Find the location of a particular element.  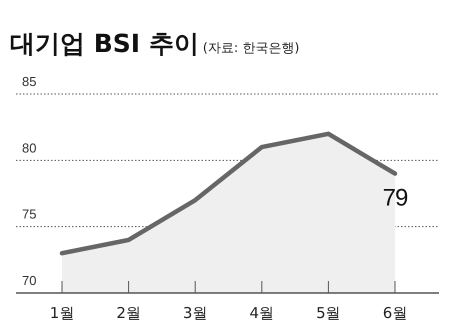

y-tick-label: 80 is located at coordinates (29, 148).